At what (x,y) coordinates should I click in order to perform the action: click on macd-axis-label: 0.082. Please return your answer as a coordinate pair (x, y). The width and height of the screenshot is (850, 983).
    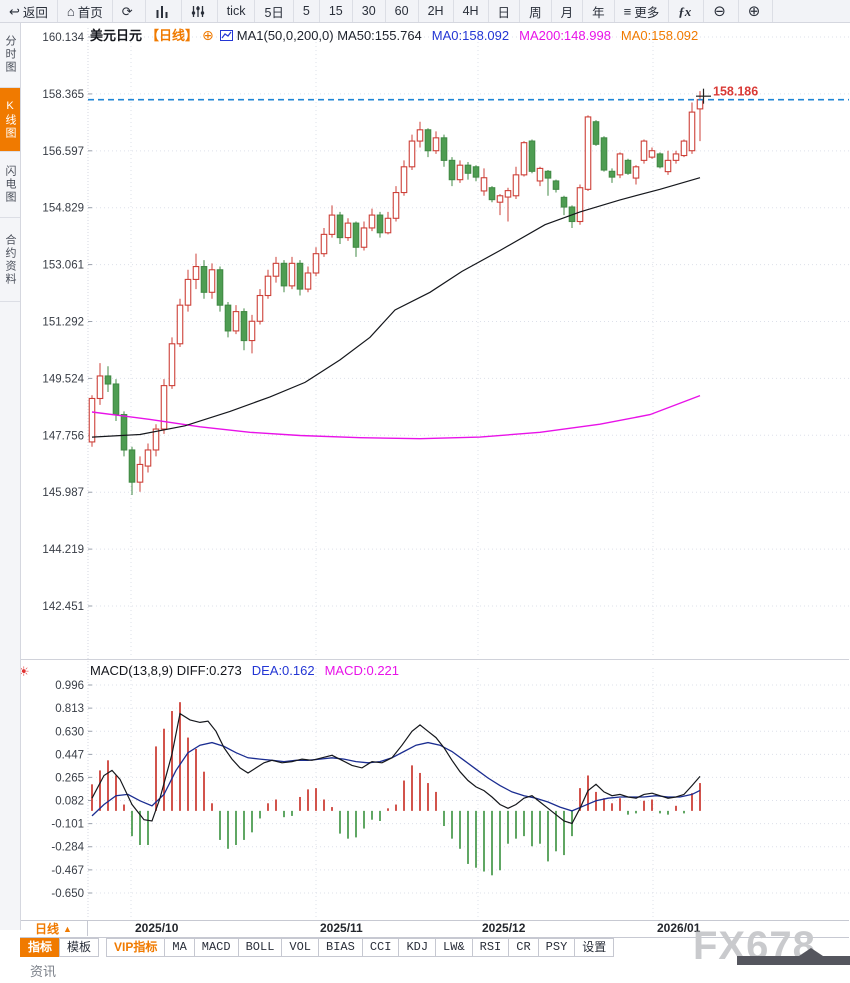
    Looking at the image, I should click on (69, 801).